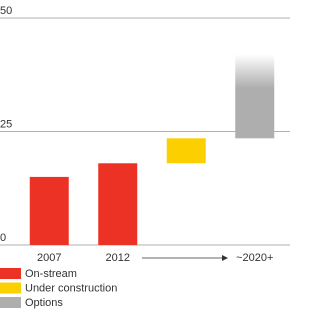  Describe the element at coordinates (44, 303) in the screenshot. I see `legend-label: Options` at that location.